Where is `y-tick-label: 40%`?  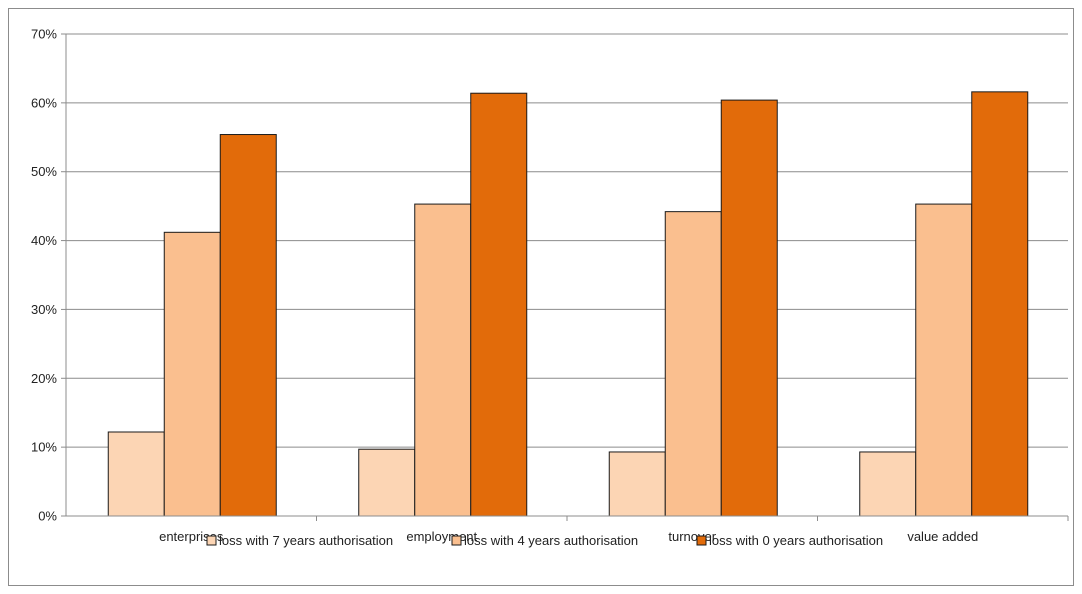 y-tick-label: 40% is located at coordinates (44, 240).